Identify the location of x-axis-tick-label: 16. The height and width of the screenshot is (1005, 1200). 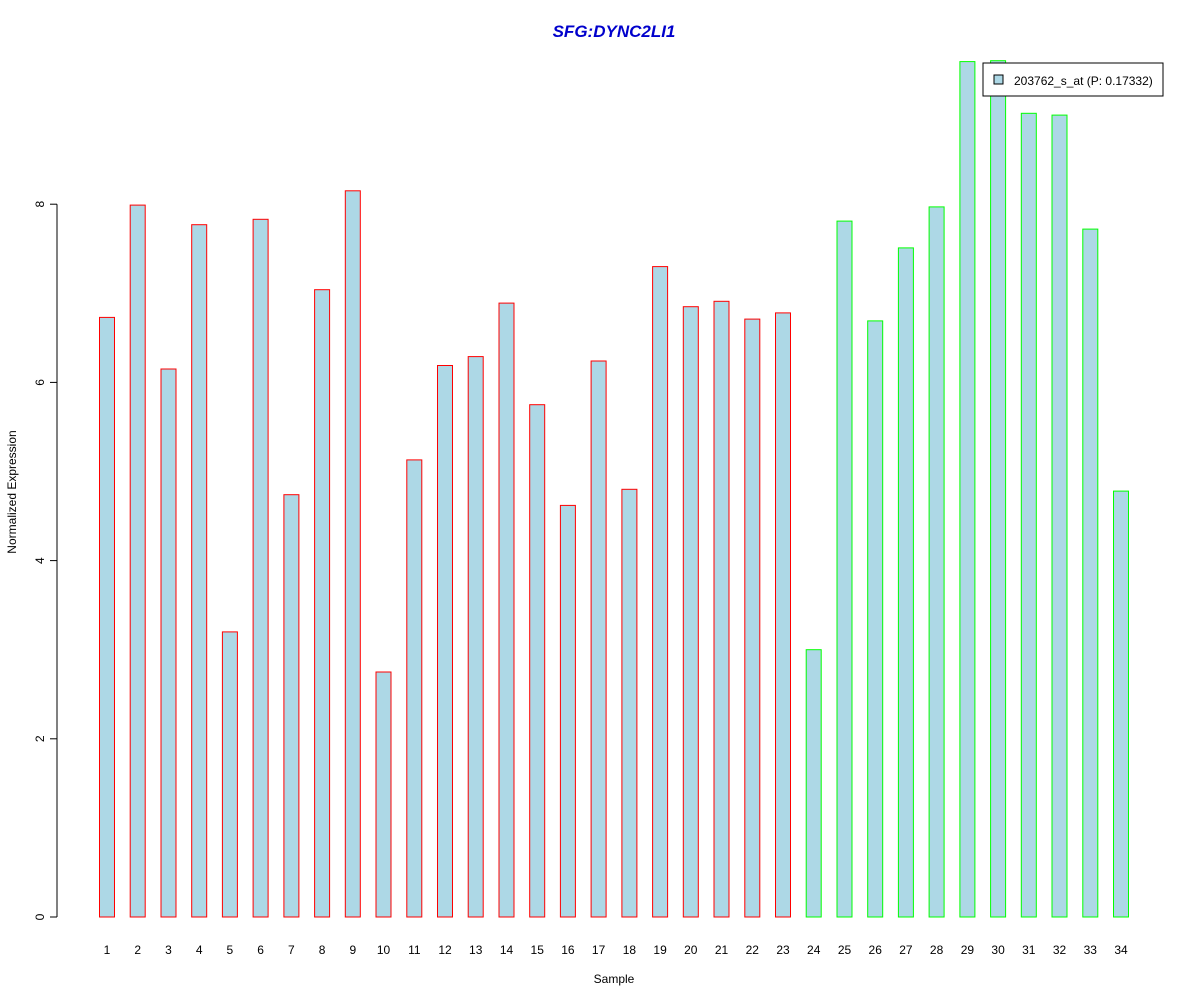
(568, 950).